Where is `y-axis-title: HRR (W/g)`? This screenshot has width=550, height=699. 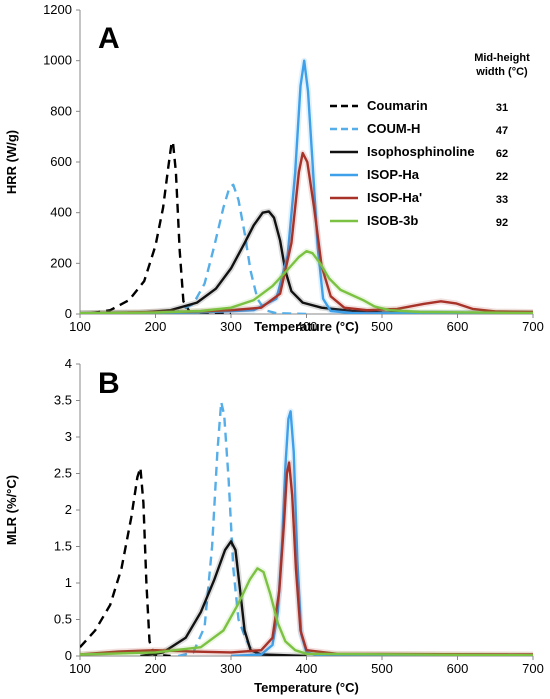 y-axis-title: HRR (W/g) is located at coordinates (11, 162).